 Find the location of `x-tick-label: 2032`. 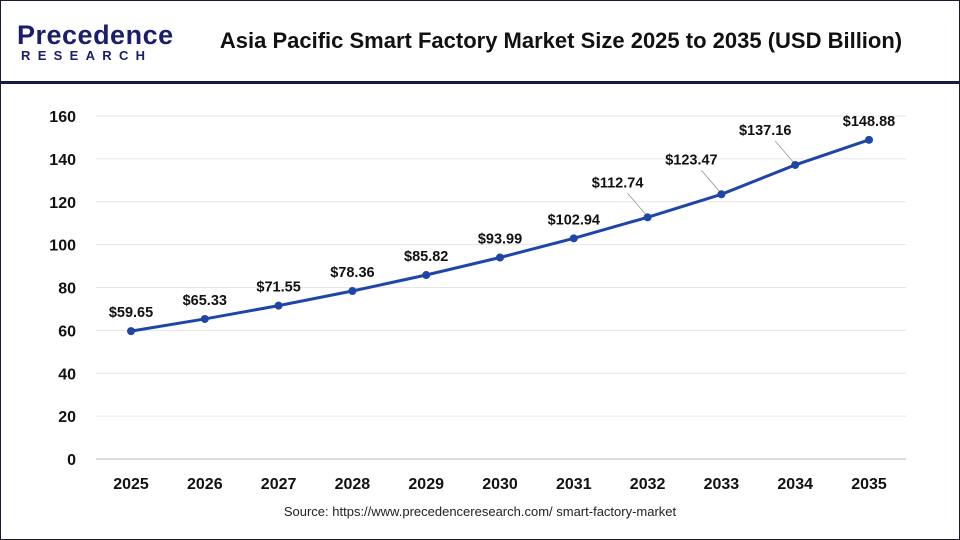

x-tick-label: 2032 is located at coordinates (648, 484).